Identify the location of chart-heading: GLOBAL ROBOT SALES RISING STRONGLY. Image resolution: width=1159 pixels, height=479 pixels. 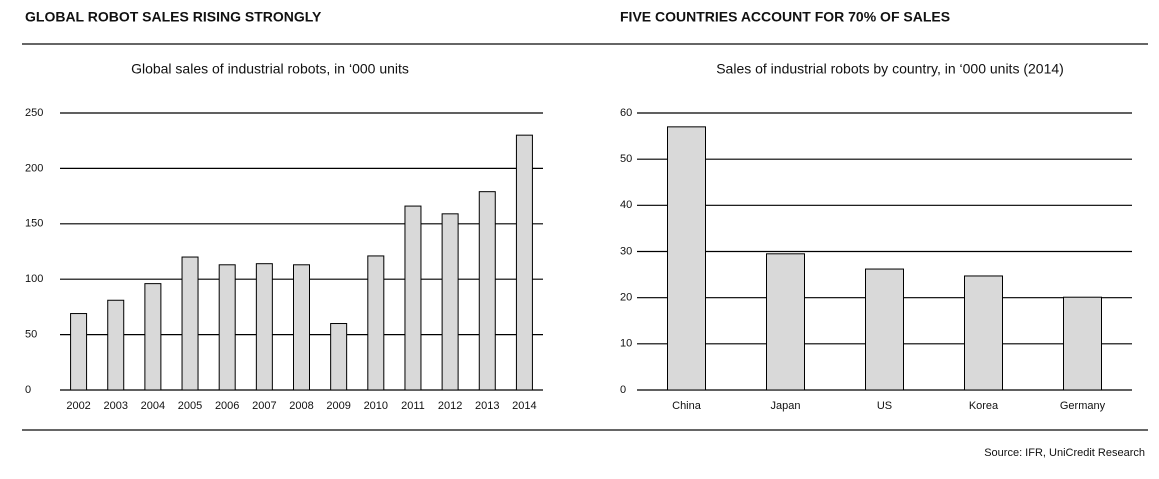
(173, 17).